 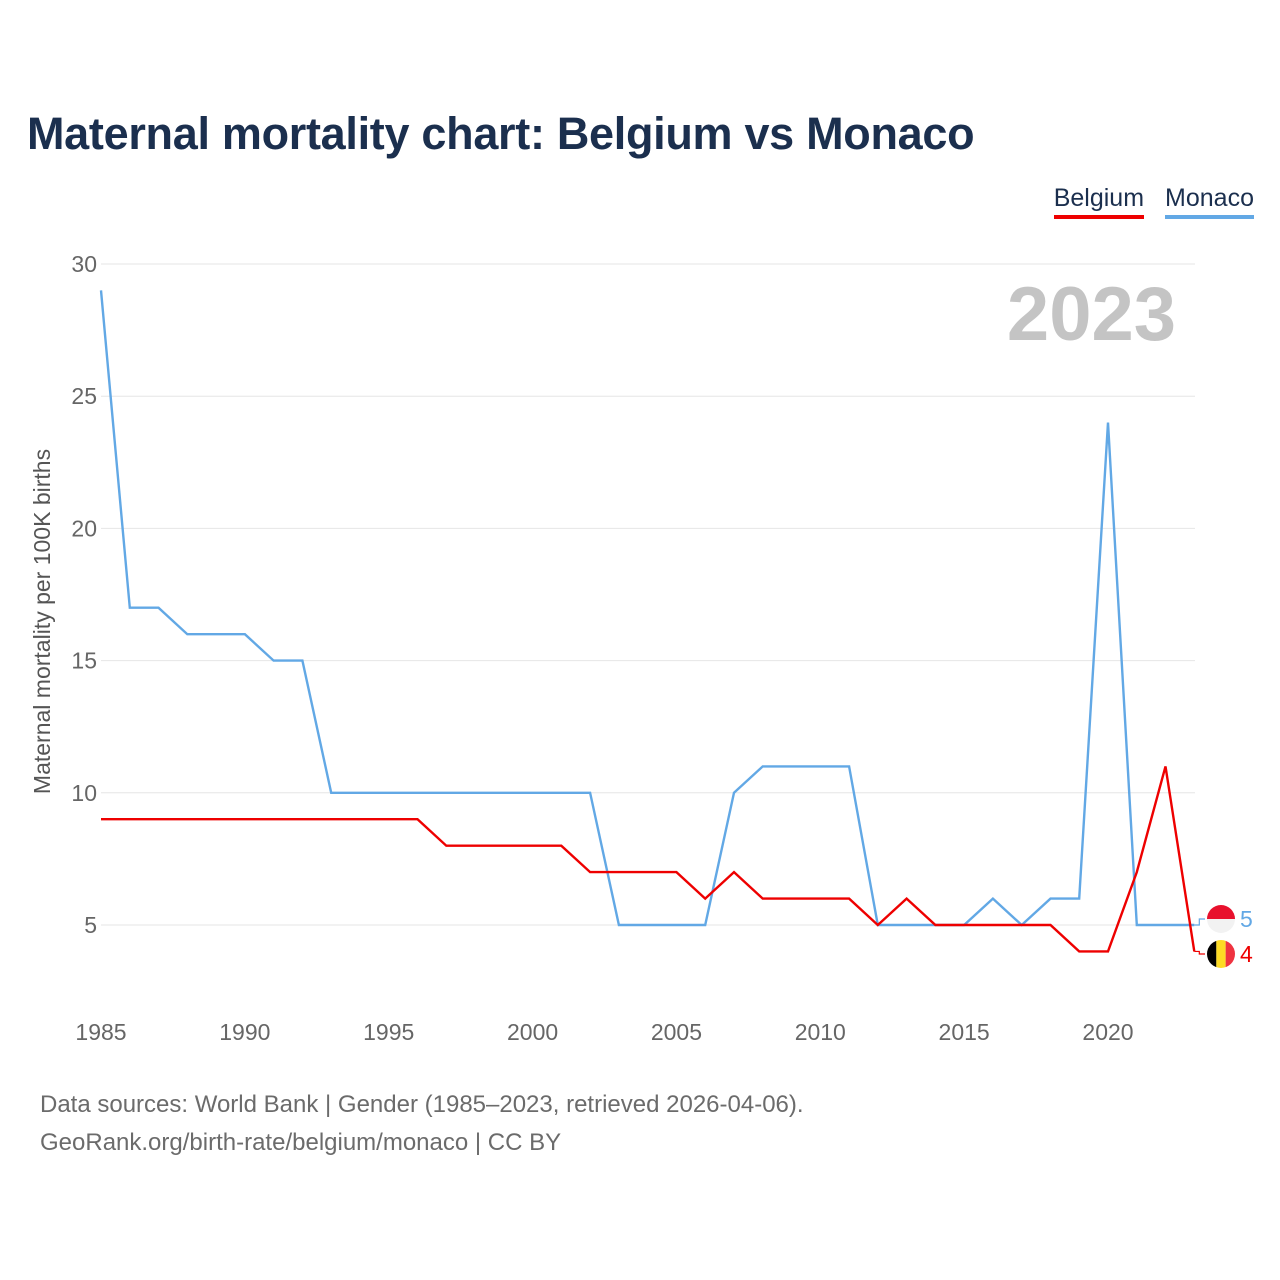 I want to click on x-axis-ticks: 1985 1990 1995 2000 2005 2010 2015 2020, so click(x=604, y=1032).